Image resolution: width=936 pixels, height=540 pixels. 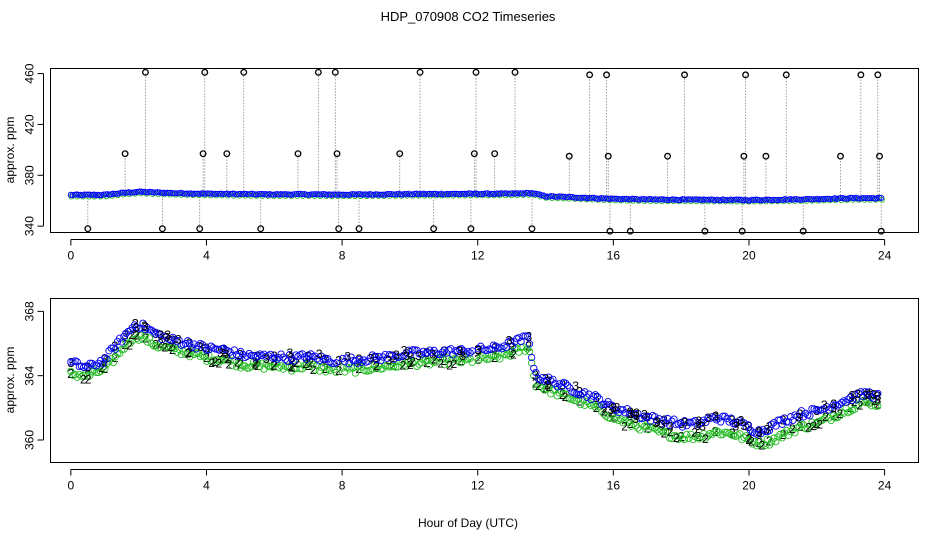 I want to click on top-y-axis-label: approx. ppm, so click(x=10, y=150).